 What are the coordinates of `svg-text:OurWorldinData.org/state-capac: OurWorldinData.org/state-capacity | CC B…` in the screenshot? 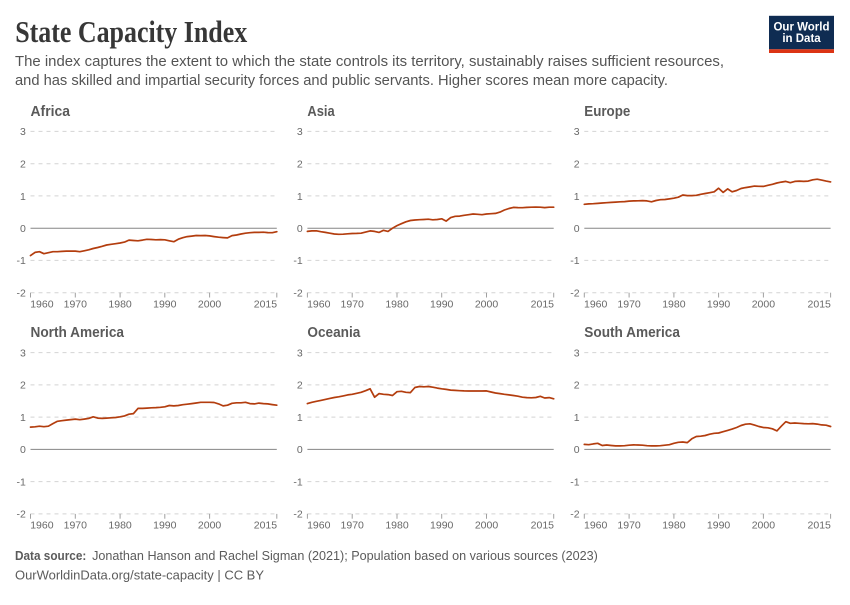 It's located at (139, 575).